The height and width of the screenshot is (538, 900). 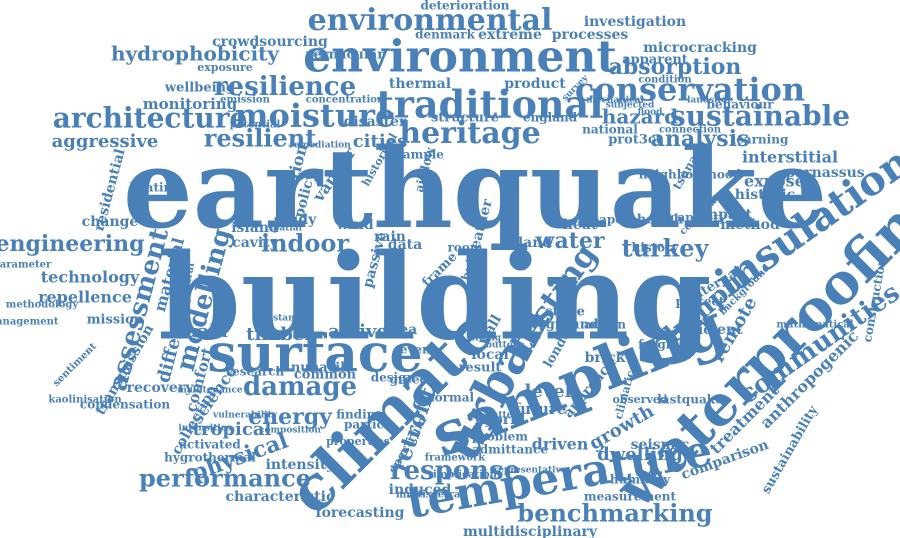 I want to click on cloud-word-water: water, so click(x=570, y=241).